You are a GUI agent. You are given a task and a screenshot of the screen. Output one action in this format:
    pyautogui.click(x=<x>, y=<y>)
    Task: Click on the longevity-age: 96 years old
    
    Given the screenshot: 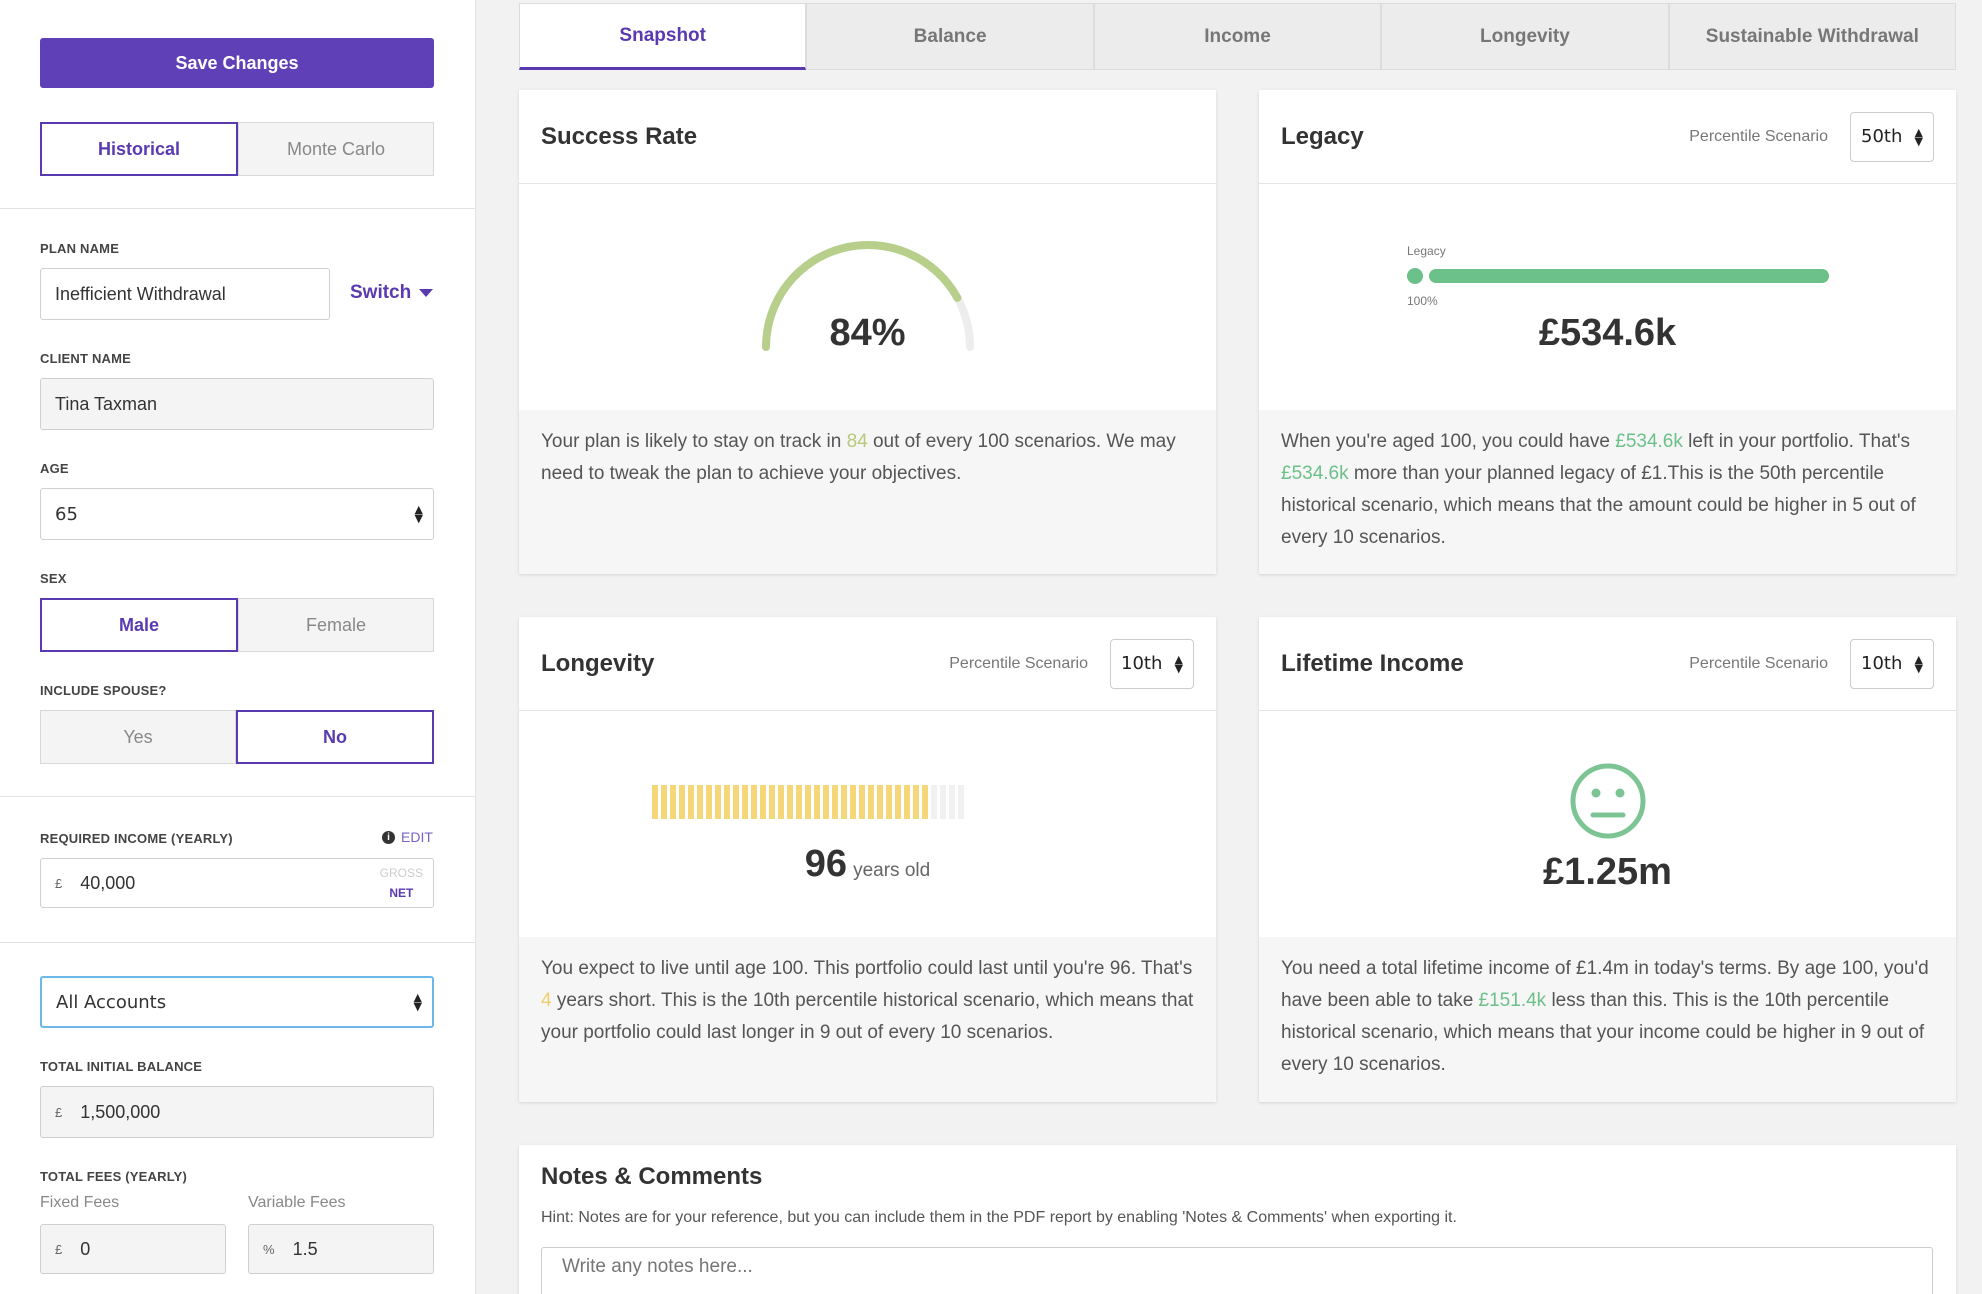 What is the action you would take?
    pyautogui.click(x=867, y=864)
    